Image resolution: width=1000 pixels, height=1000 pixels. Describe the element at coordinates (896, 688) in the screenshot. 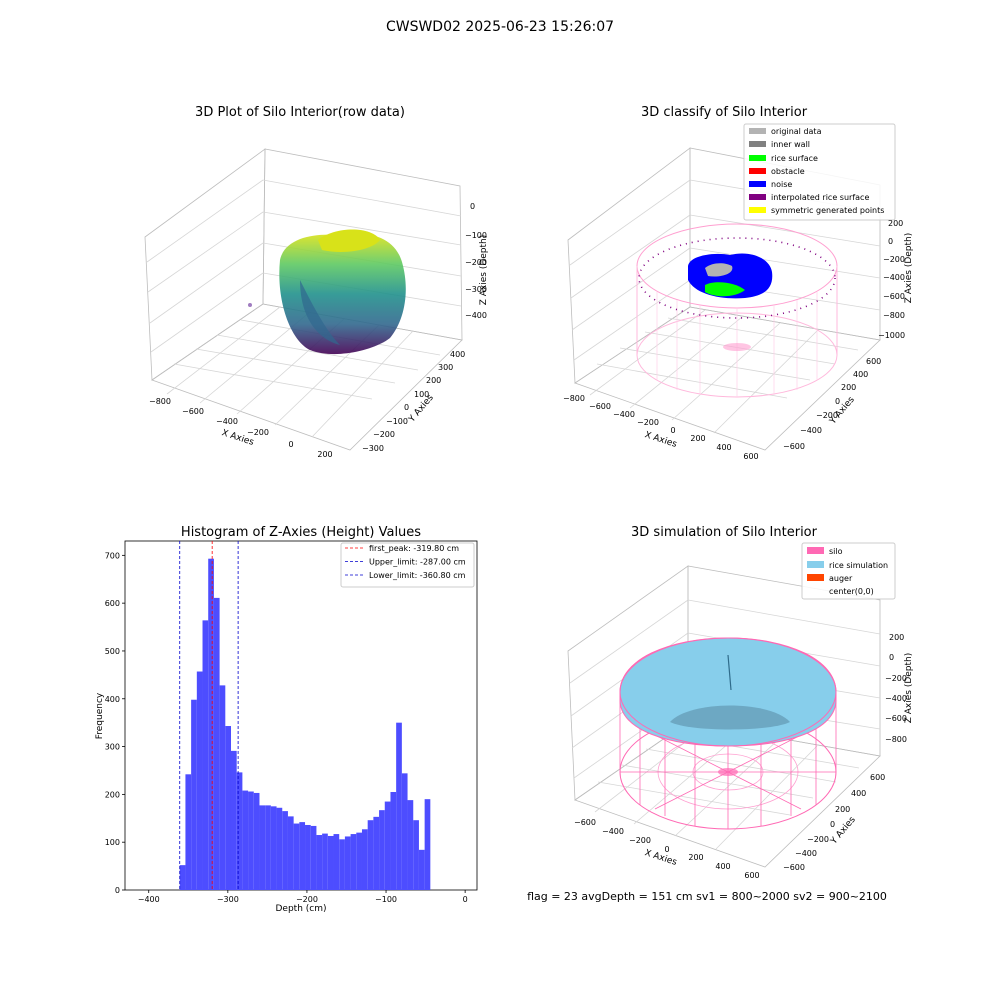

I see `panel-simulation-zticks: 200 0 −200 −400 −600 −800` at that location.